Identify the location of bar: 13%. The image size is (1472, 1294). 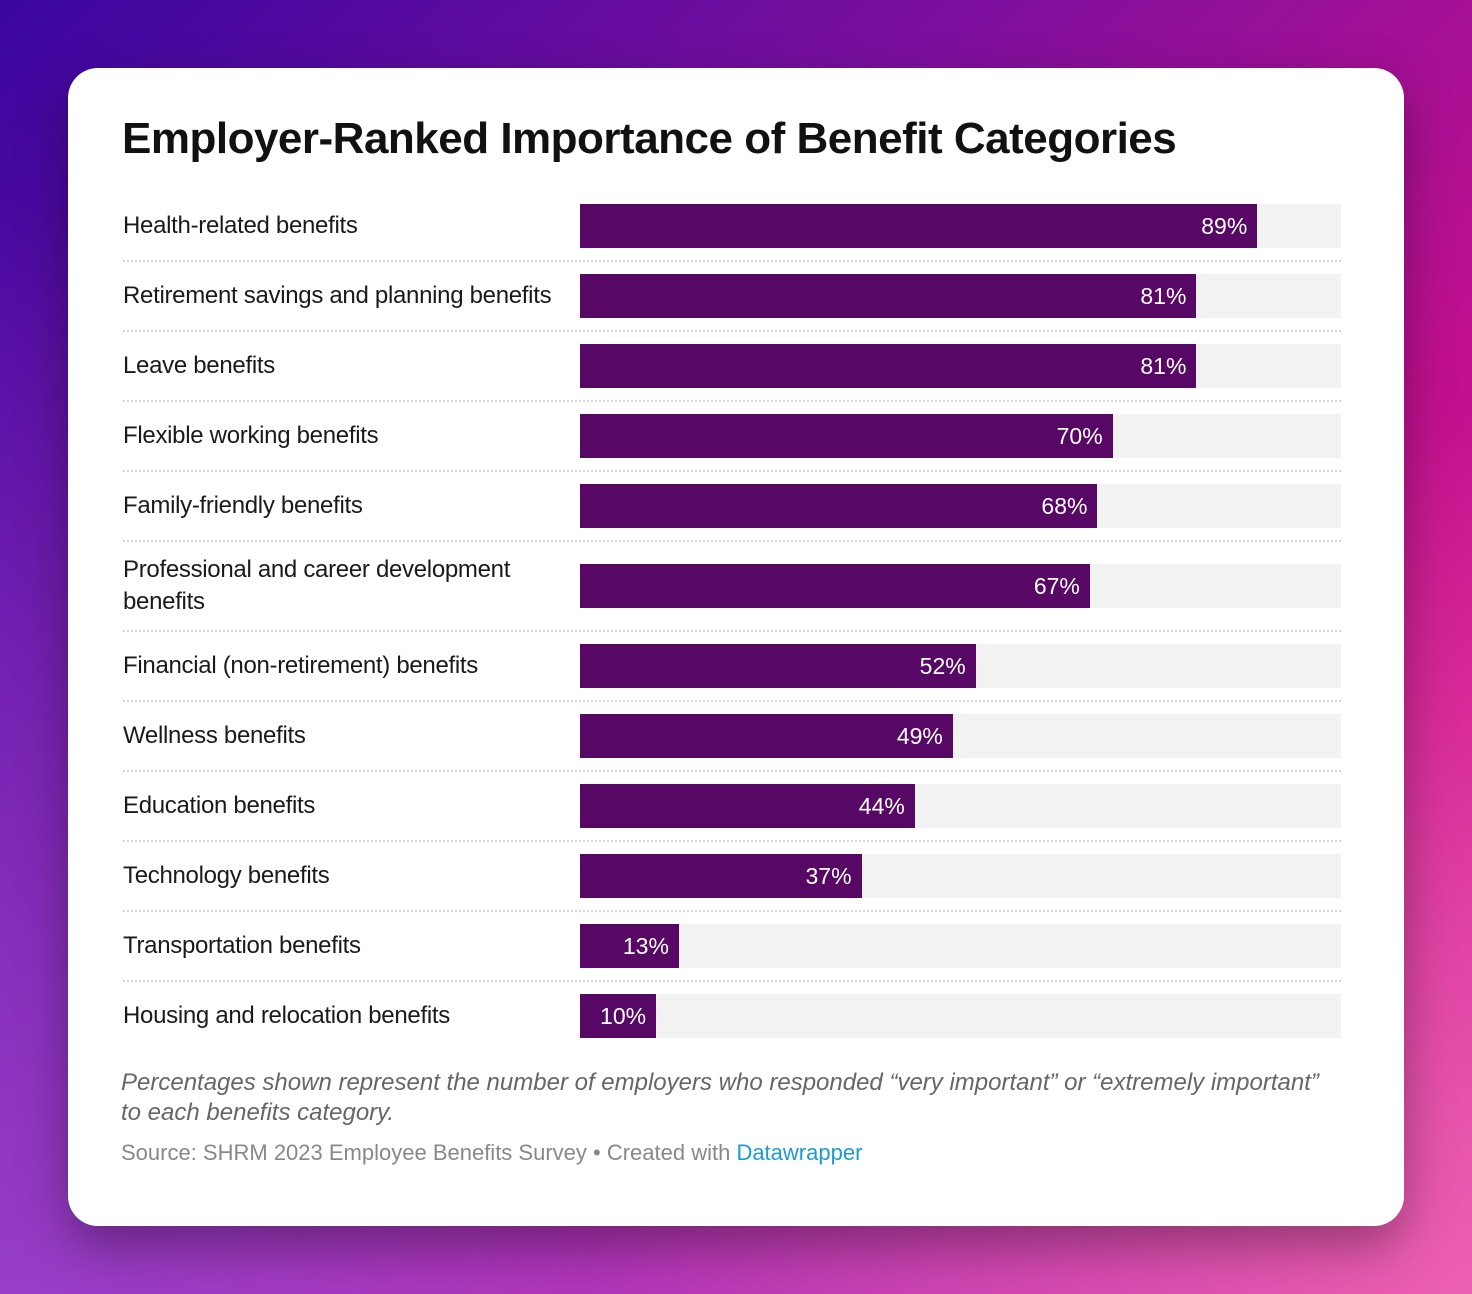
(629, 946).